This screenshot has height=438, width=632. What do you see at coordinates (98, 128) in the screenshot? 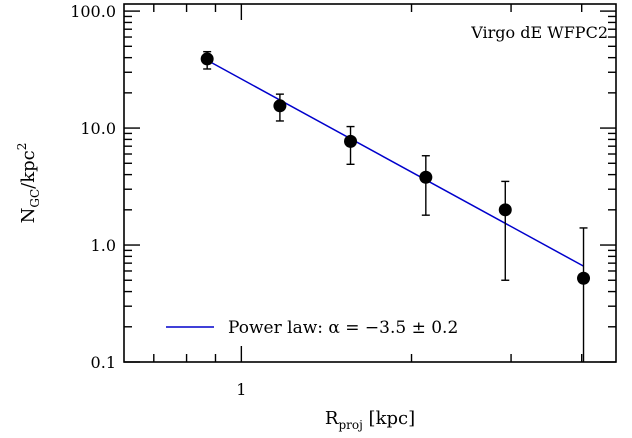
I see `y-tick-label: 10.0` at bounding box center [98, 128].